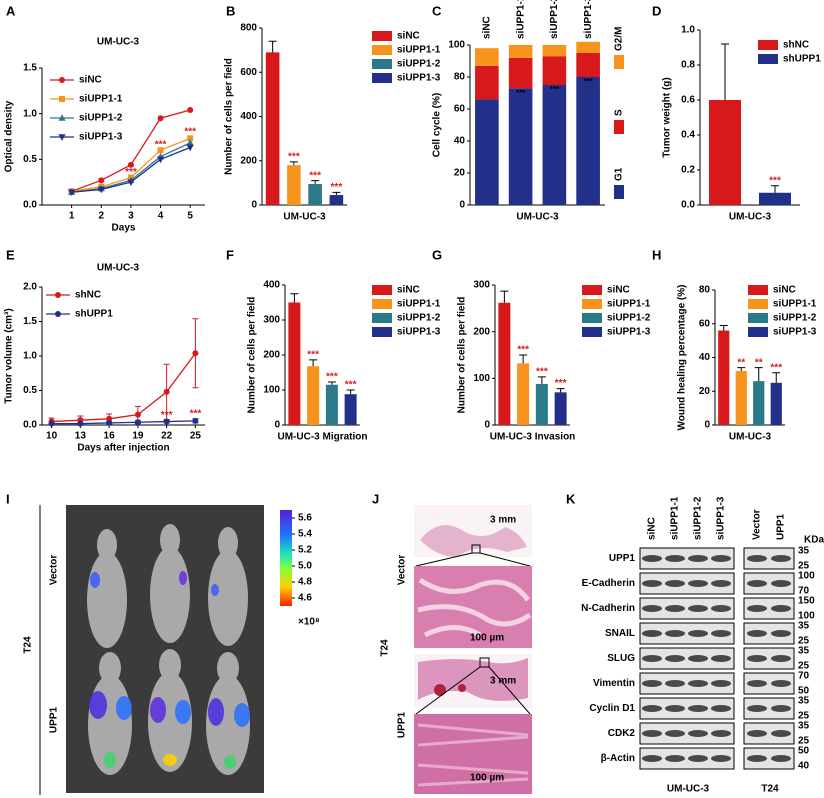 Image resolution: width=824 pixels, height=798 pixels. Describe the element at coordinates (571, 498) in the screenshot. I see `panel-letter: K` at that location.